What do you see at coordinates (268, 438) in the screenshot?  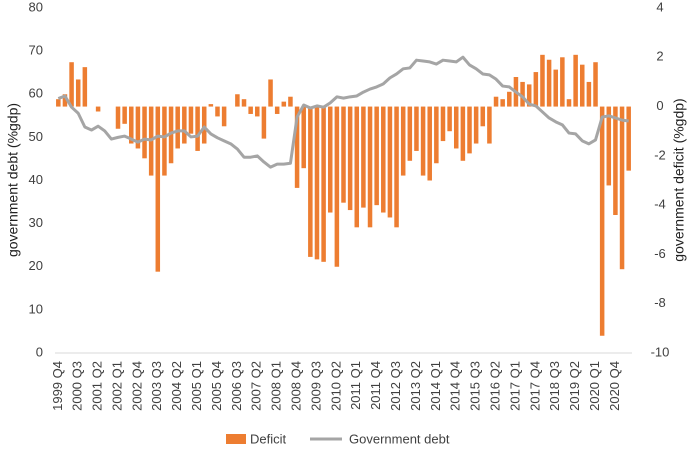 I see `legend-label: Deficit` at bounding box center [268, 438].